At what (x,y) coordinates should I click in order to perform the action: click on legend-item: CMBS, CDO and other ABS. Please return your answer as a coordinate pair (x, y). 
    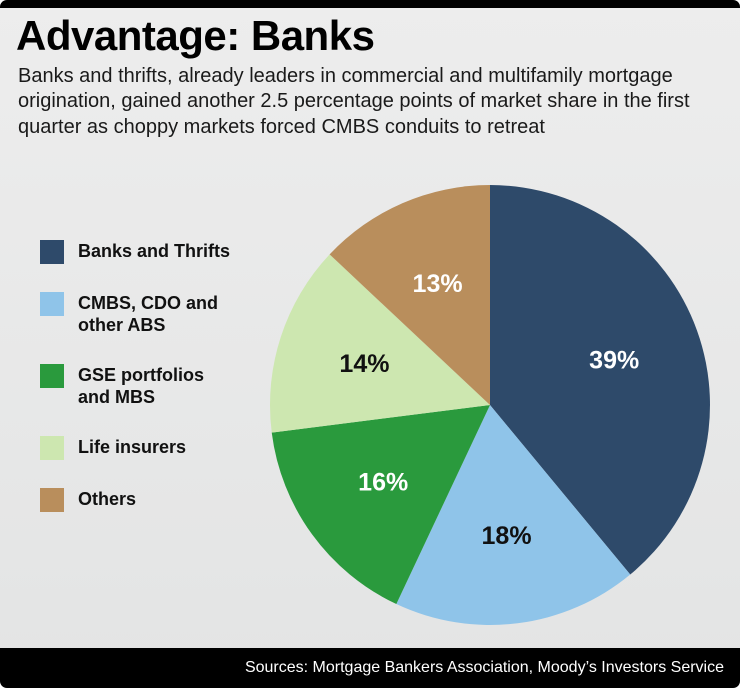
    Looking at the image, I should click on (145, 314).